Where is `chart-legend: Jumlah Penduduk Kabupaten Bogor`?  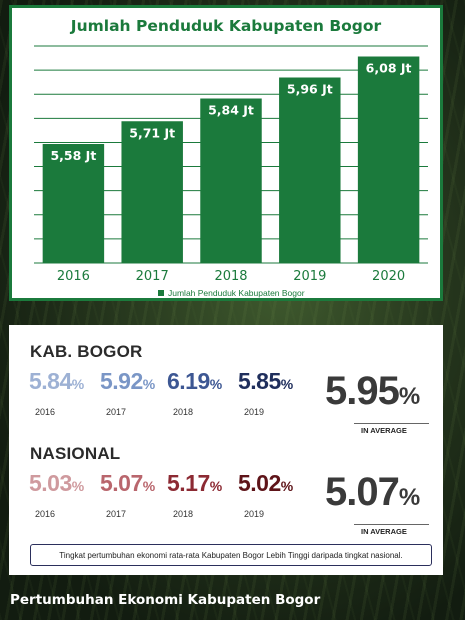 chart-legend: Jumlah Penduduk Kabupaten Bogor is located at coordinates (231, 293).